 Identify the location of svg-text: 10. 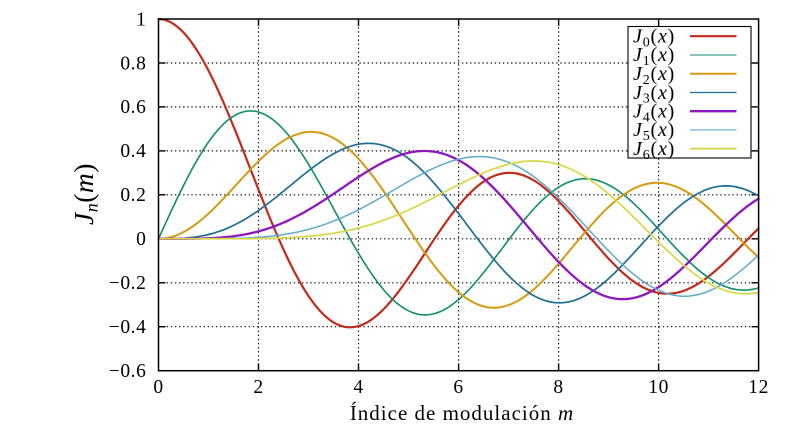
(658, 387).